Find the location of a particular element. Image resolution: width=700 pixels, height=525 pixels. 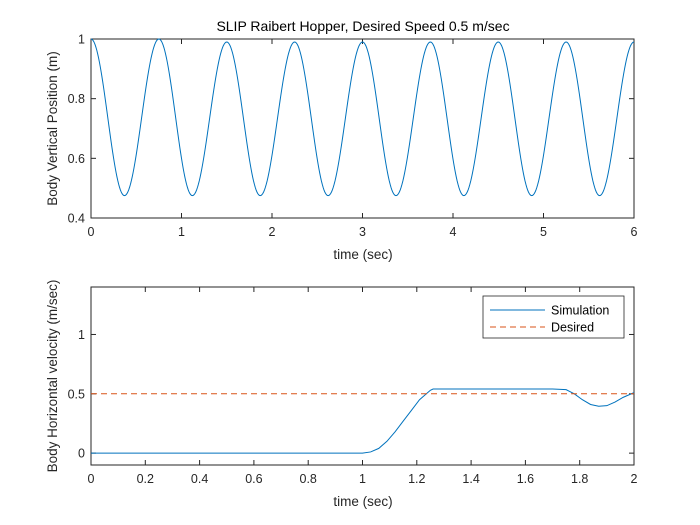

bottom-x-tick-label: 1.8 is located at coordinates (579, 479).